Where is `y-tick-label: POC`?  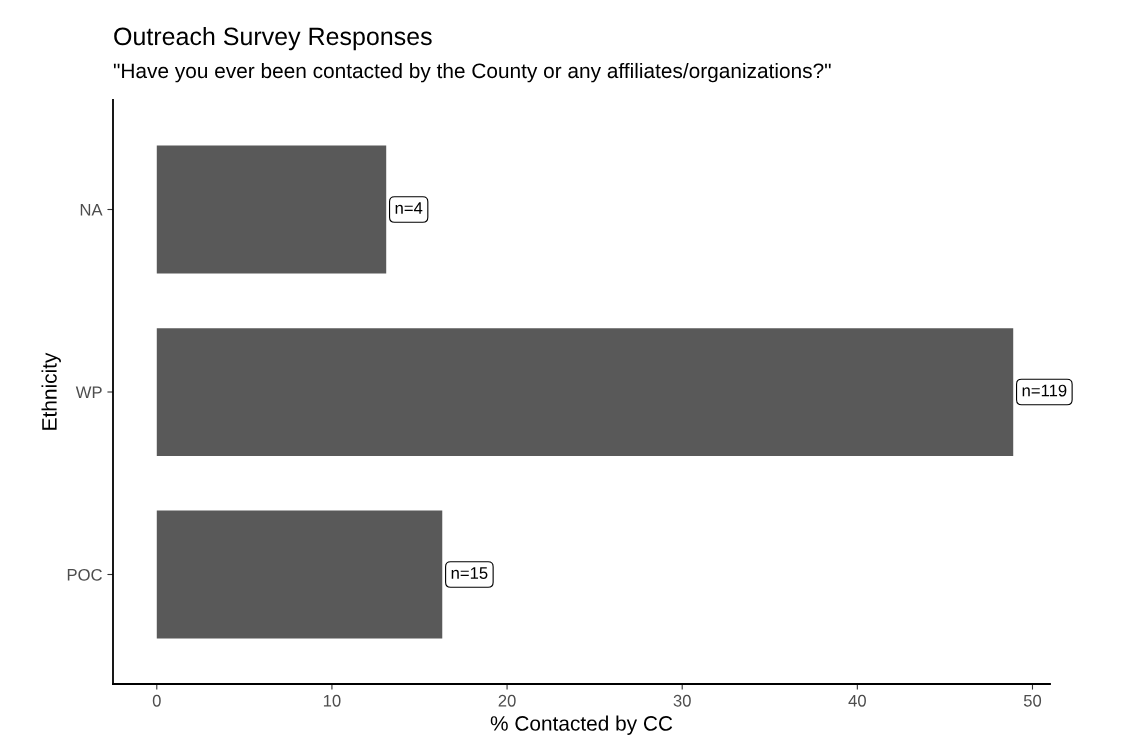
y-tick-label: POC is located at coordinates (84, 574).